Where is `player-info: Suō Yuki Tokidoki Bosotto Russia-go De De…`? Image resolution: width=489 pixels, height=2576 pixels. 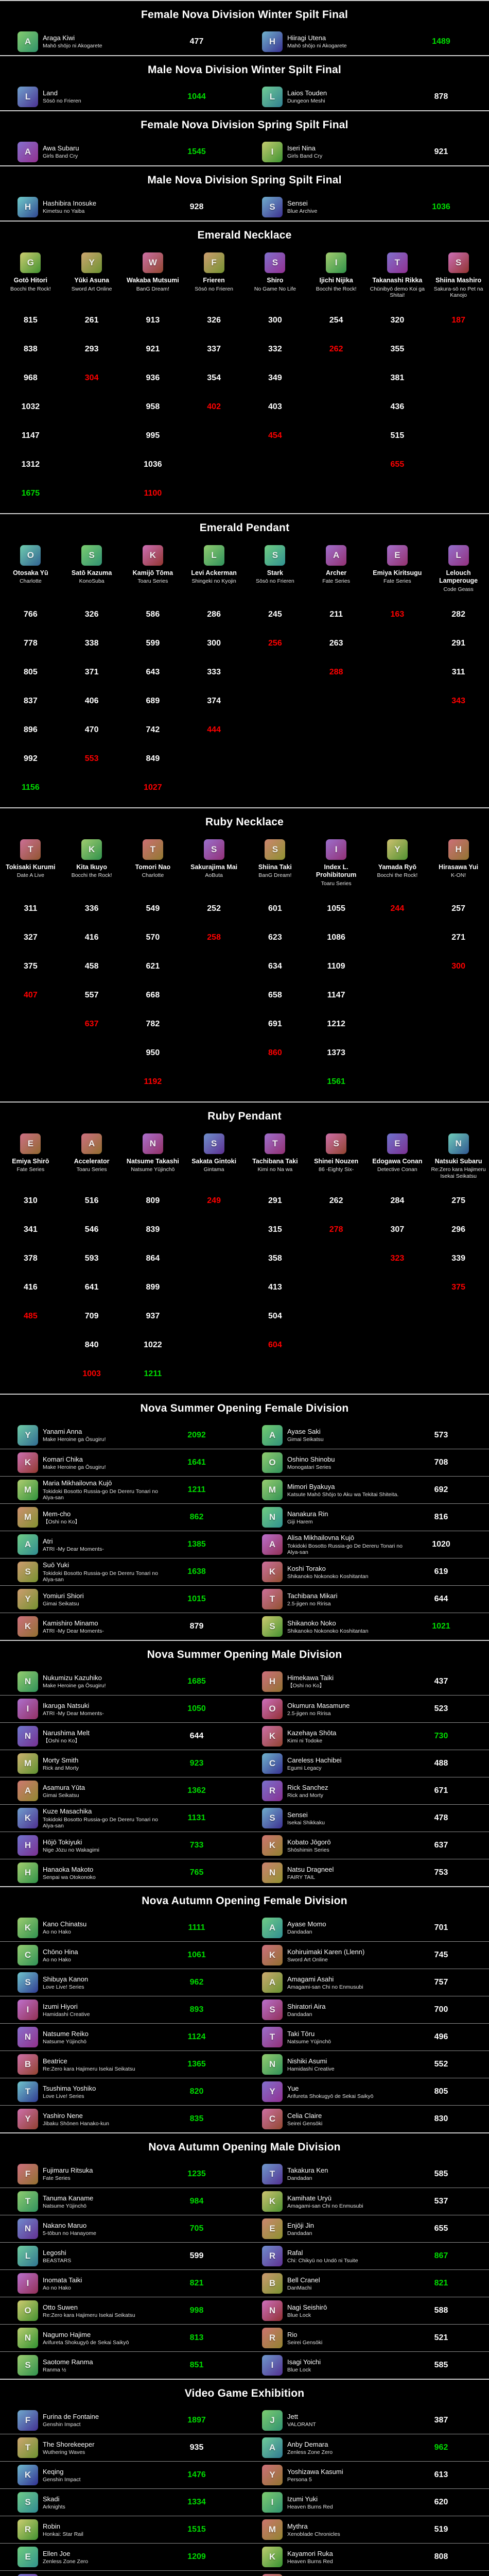
player-info: Suō Yuki Tokidoki Bosotto Russia-go De De… is located at coordinates (104, 1572).